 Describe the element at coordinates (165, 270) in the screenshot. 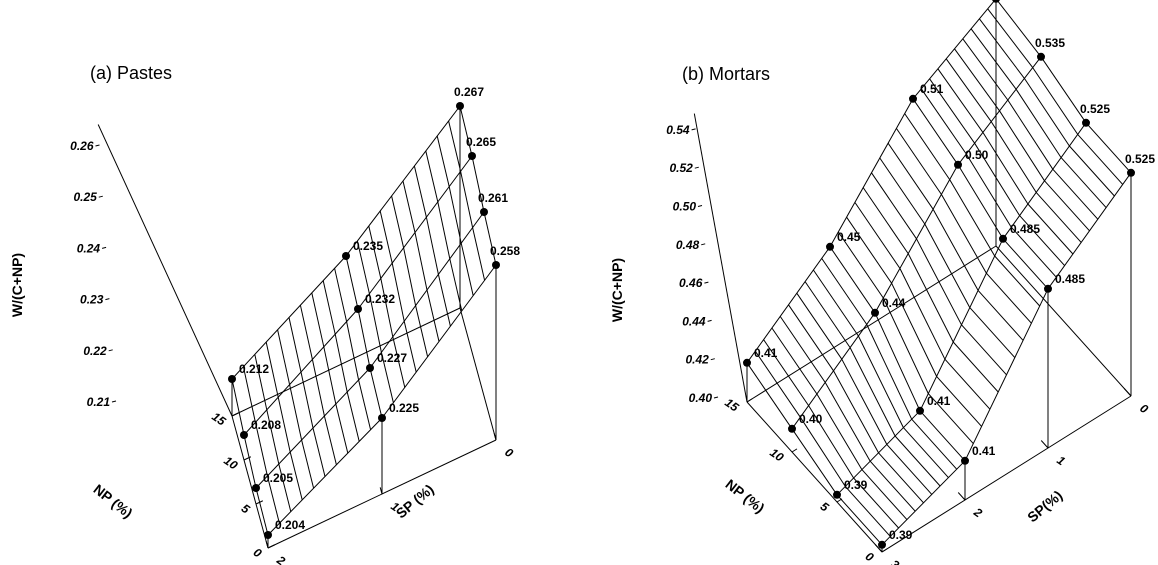

I see `z-axis` at that location.